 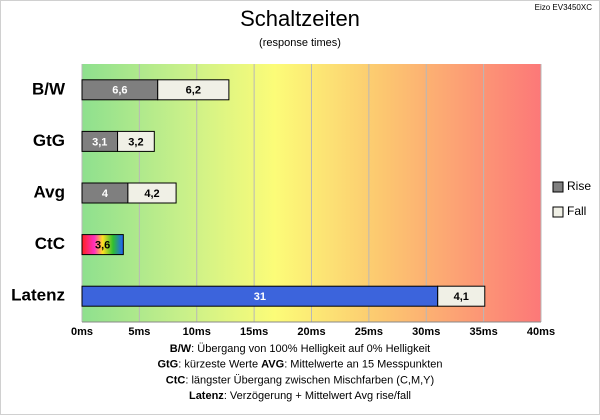 What do you see at coordinates (426, 332) in the screenshot?
I see `x-tick-label: 30ms` at bounding box center [426, 332].